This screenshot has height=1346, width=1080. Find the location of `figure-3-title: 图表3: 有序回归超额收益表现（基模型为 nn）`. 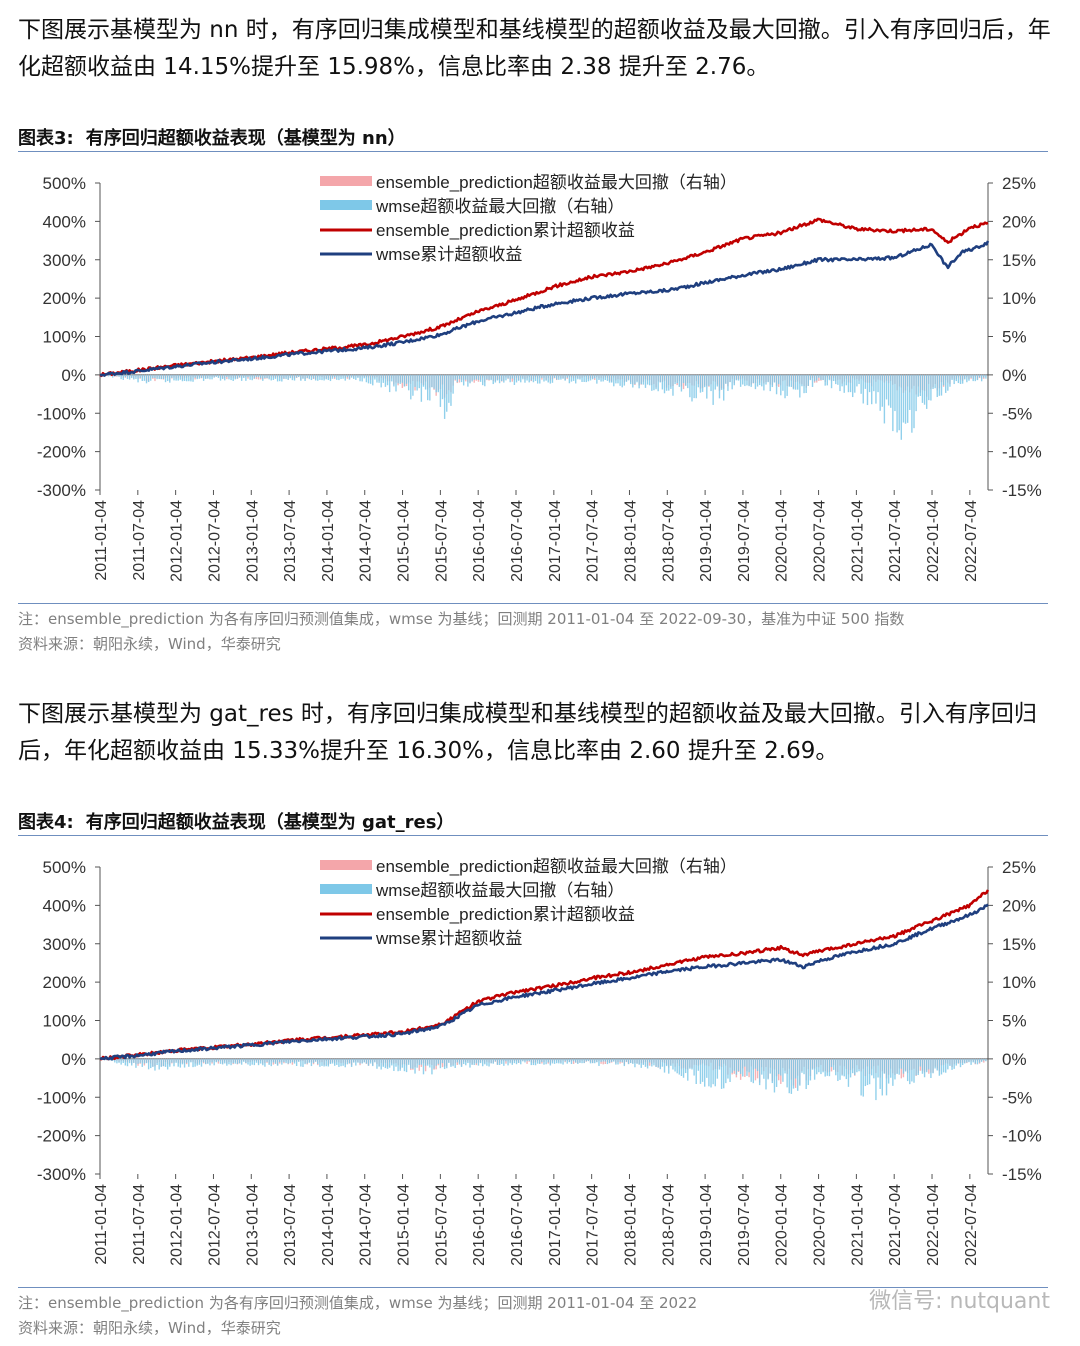

figure-3-title: 图表3: 有序回归超额收益表现（基模型为 nn） is located at coordinates (212, 137).